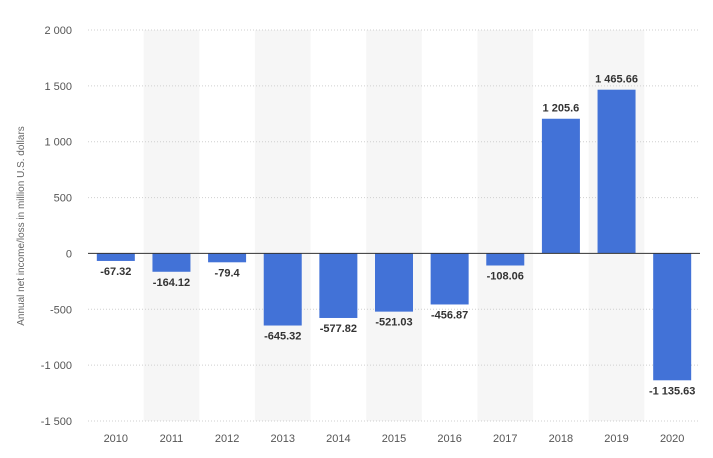 The image size is (713, 458). Describe the element at coordinates (58, 143) in the screenshot. I see `y-tick-label: 1 000` at that location.